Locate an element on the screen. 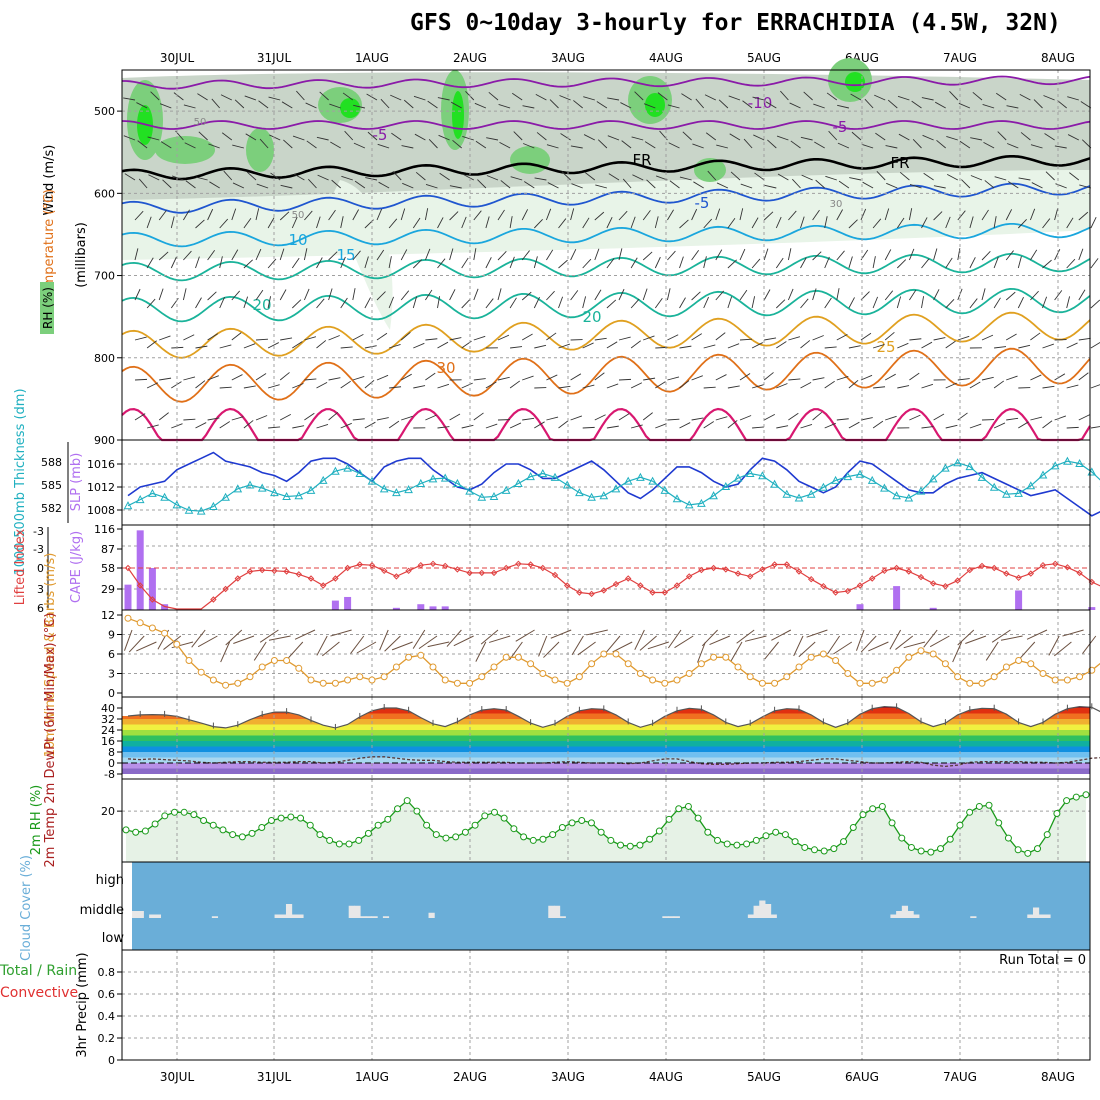 This screenshot has height=1100, width=1100. day-label-top: 1AUG is located at coordinates (372, 58).